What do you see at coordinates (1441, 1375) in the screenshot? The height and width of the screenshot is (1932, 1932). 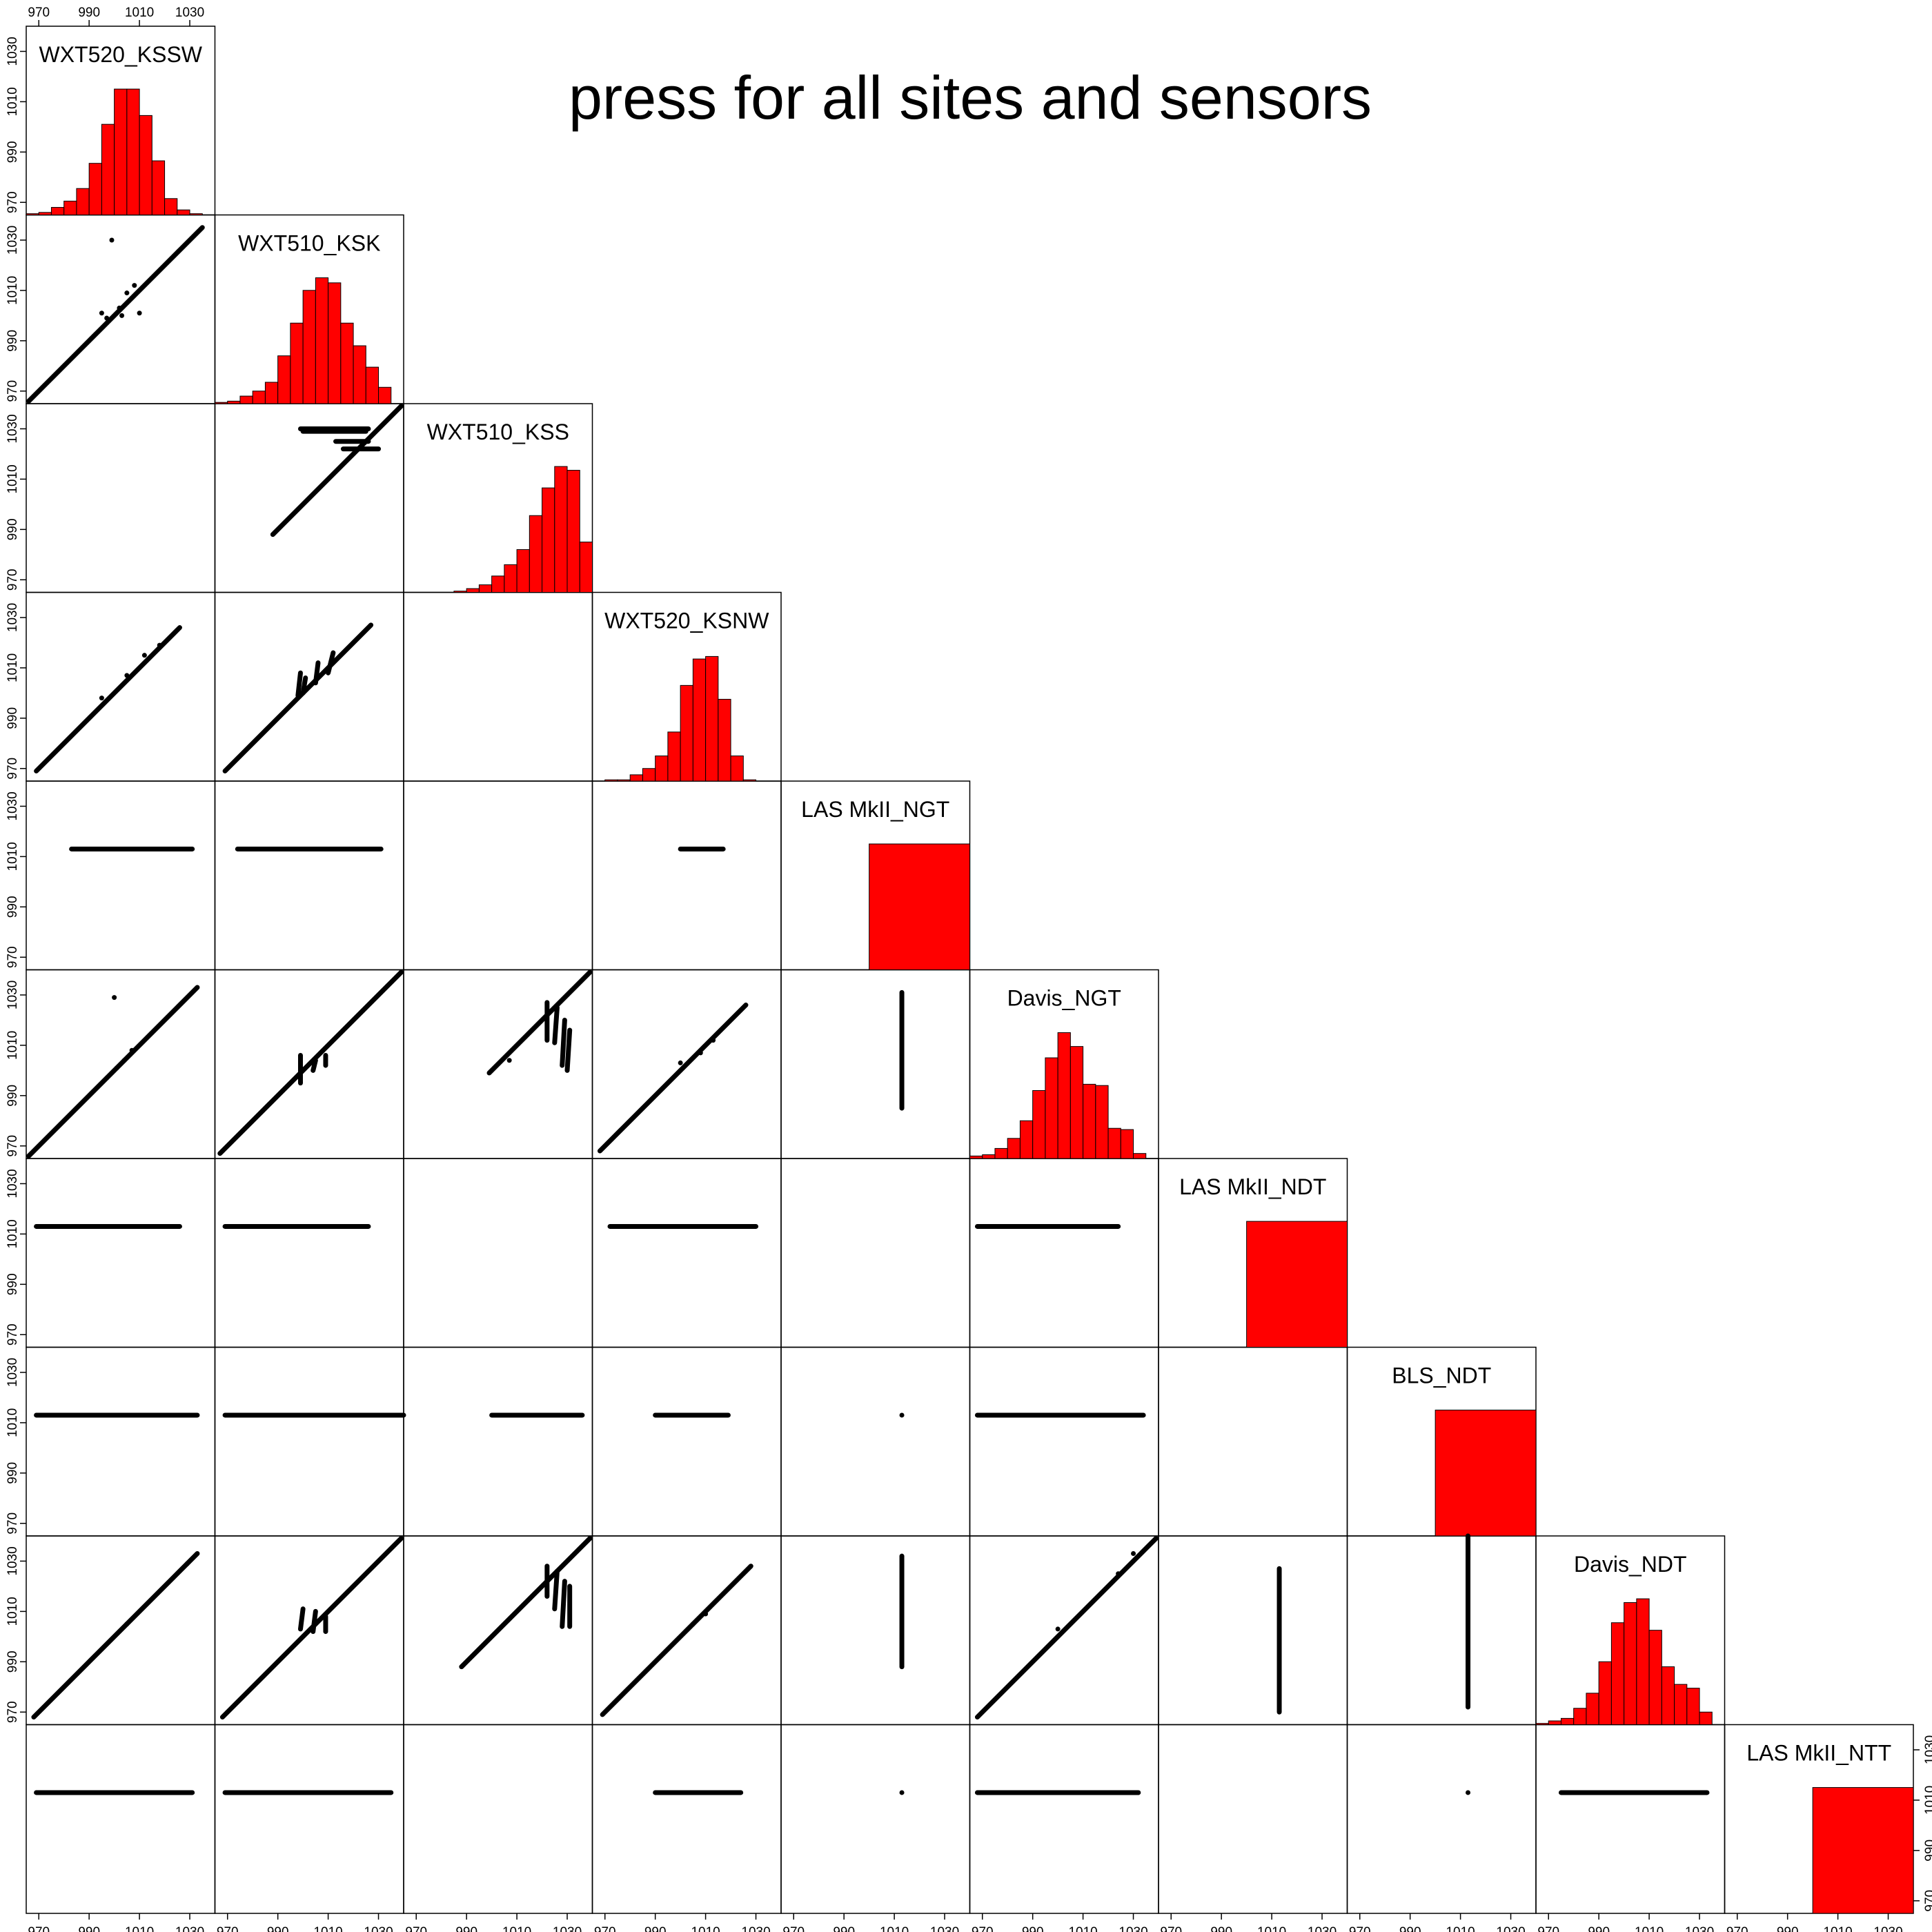 I see `variable-label: BLS_NDT` at bounding box center [1441, 1375].